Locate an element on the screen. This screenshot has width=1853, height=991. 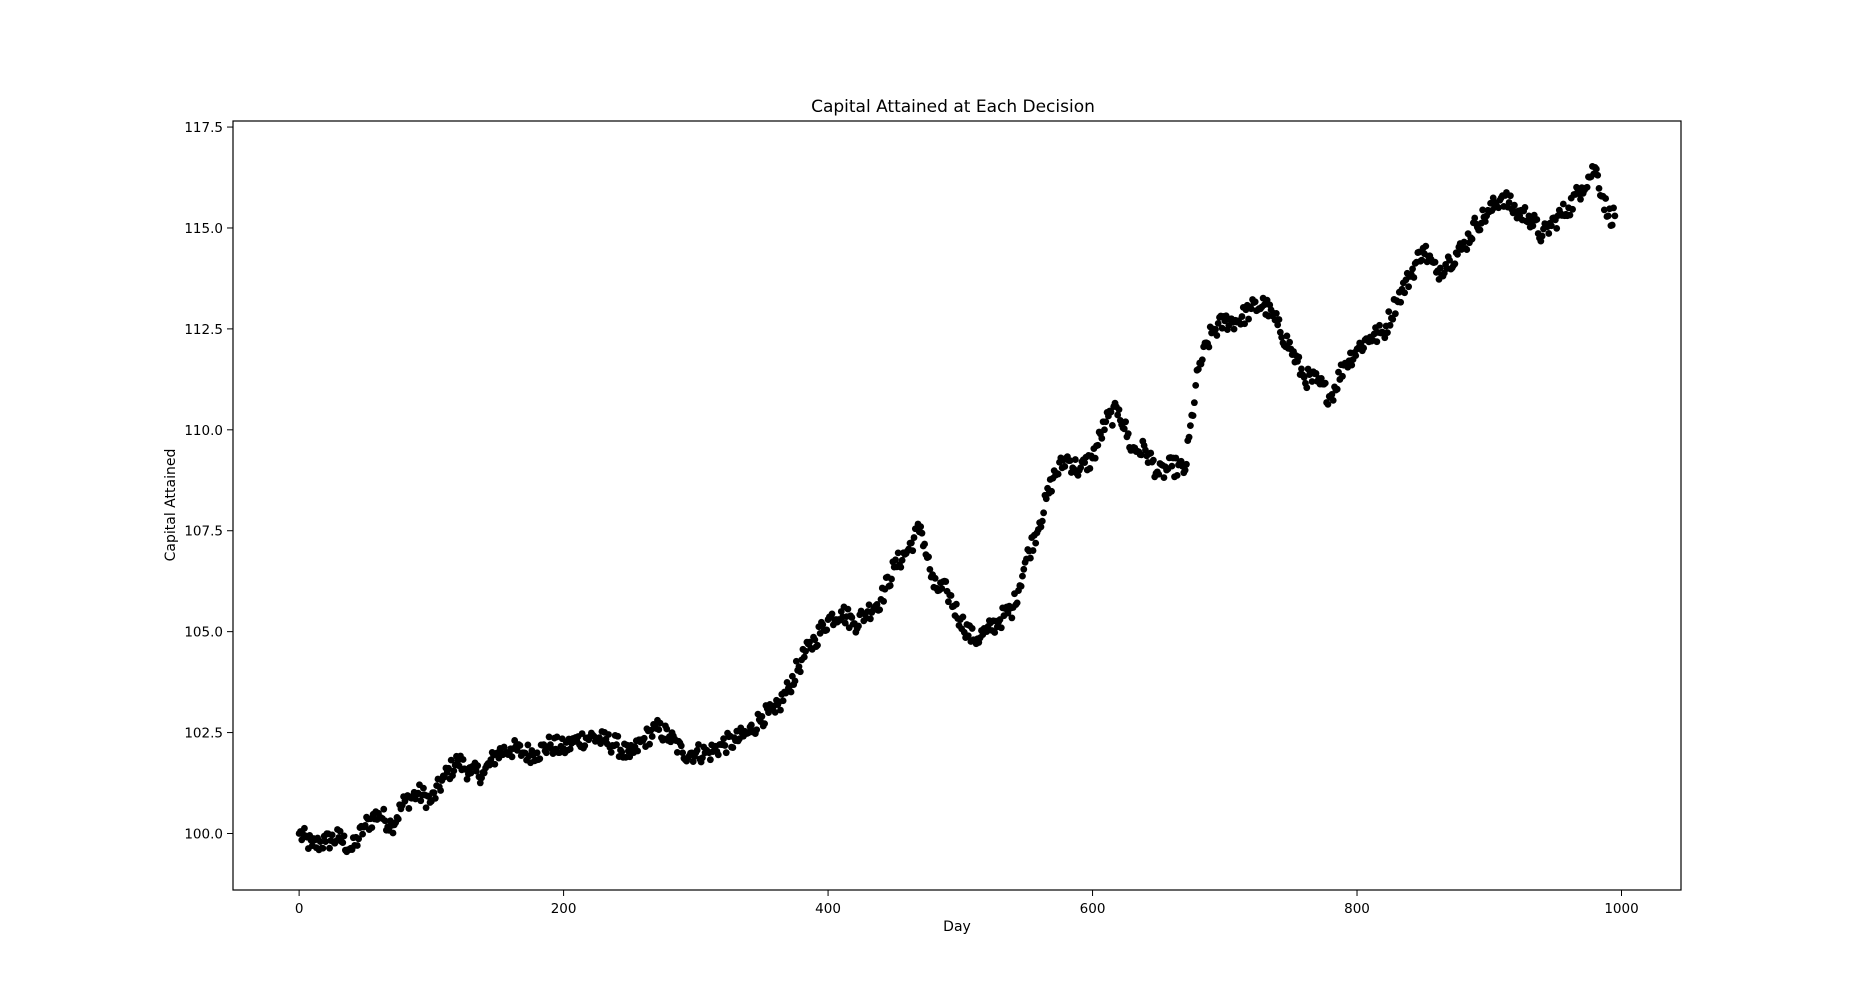
y-tick-label: 105.0 is located at coordinates (203, 633).